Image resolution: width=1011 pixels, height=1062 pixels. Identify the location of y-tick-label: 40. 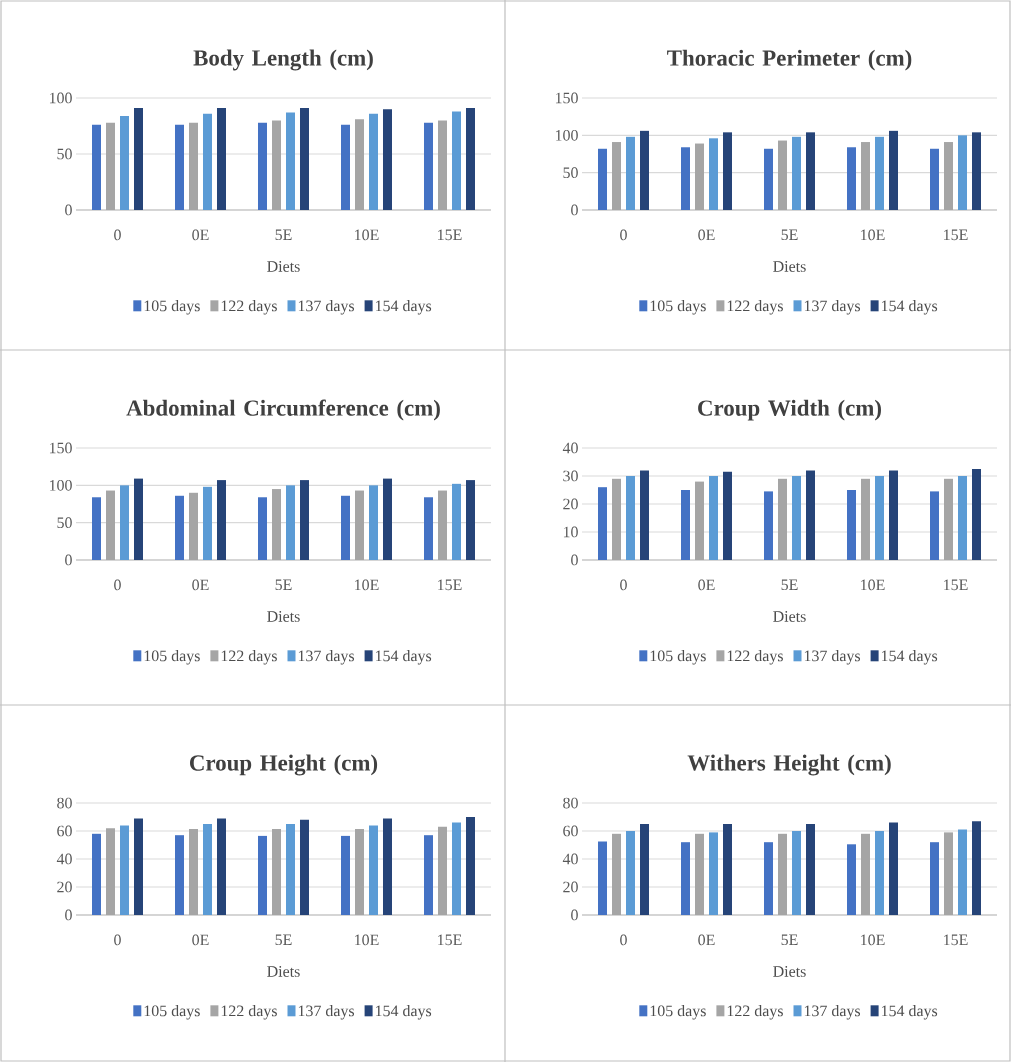
(570, 859).